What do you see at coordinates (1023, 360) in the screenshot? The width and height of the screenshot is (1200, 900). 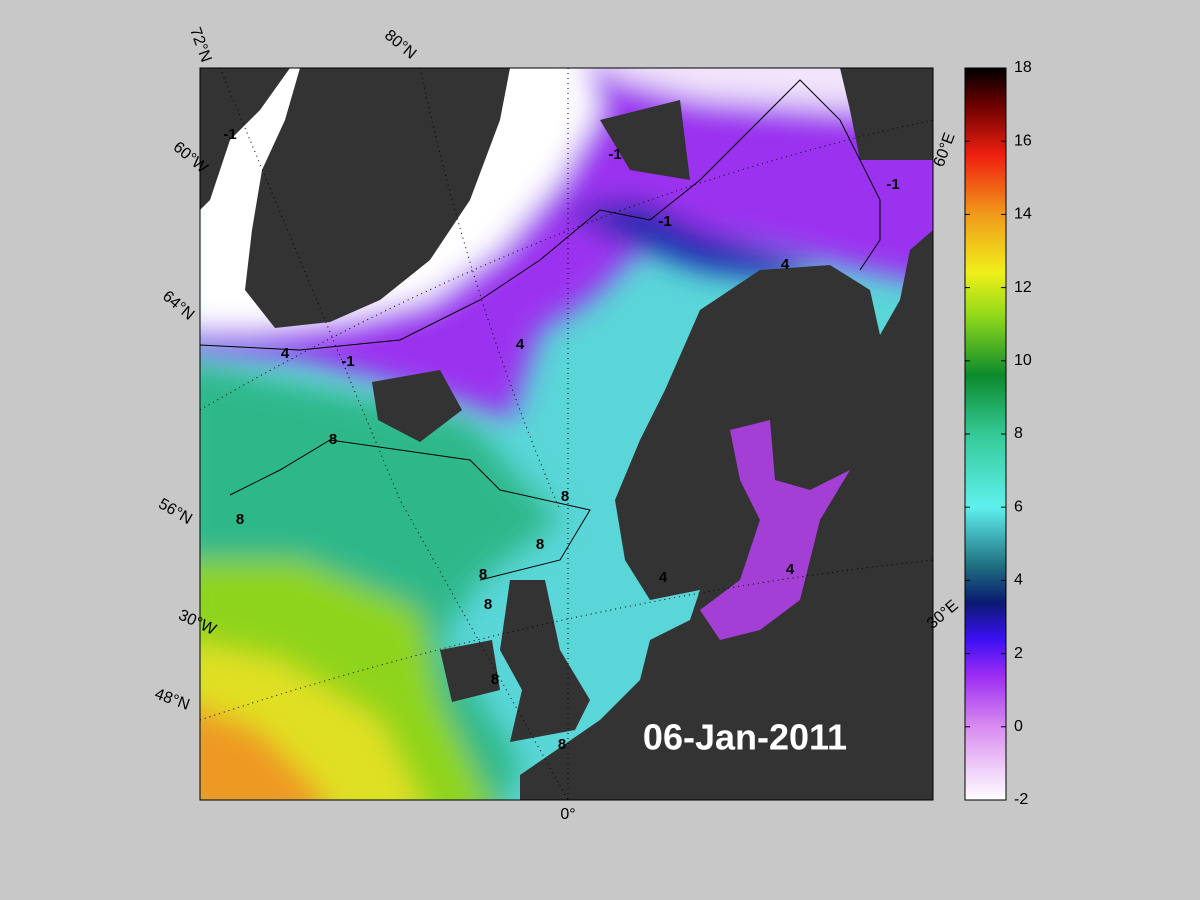 I see `colorbar-tick-label: 10` at bounding box center [1023, 360].